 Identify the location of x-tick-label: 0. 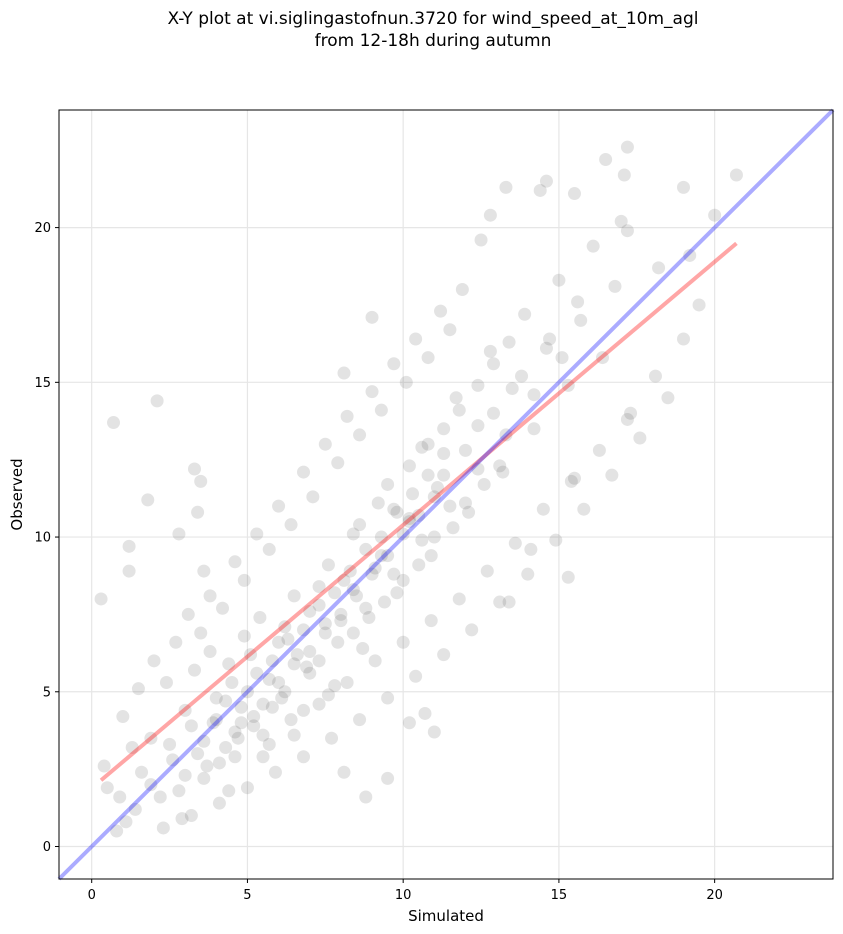
(92, 895).